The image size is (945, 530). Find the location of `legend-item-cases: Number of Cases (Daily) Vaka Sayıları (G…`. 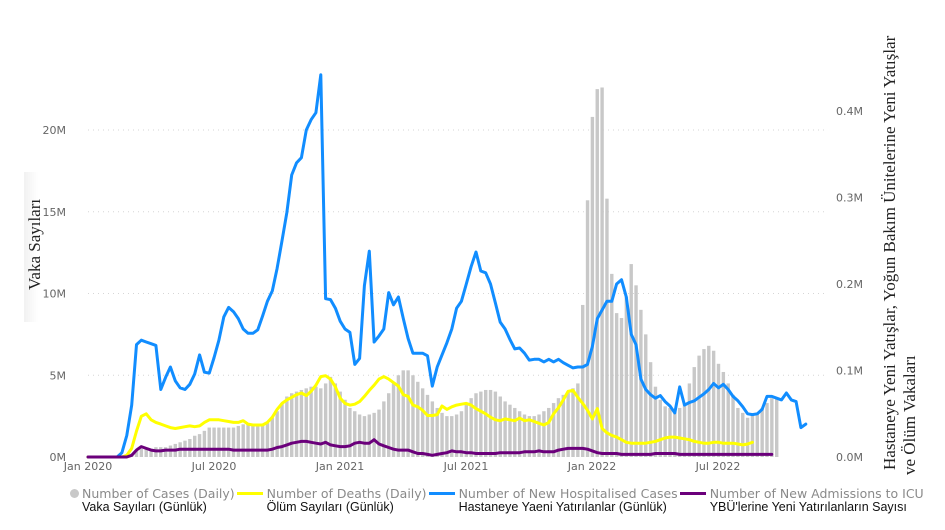

legend-item-cases: Number of Cases (Daily) Vaka Sayıları (G… is located at coordinates (152, 500).